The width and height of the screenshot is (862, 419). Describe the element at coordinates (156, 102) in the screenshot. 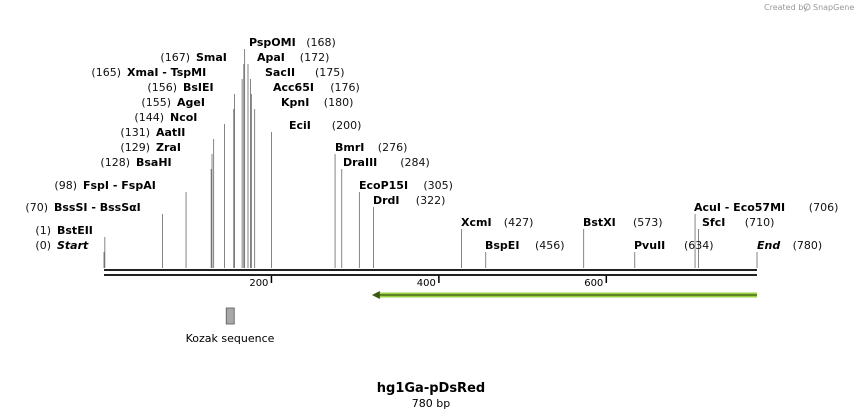

I see `site-position: (155)` at that location.